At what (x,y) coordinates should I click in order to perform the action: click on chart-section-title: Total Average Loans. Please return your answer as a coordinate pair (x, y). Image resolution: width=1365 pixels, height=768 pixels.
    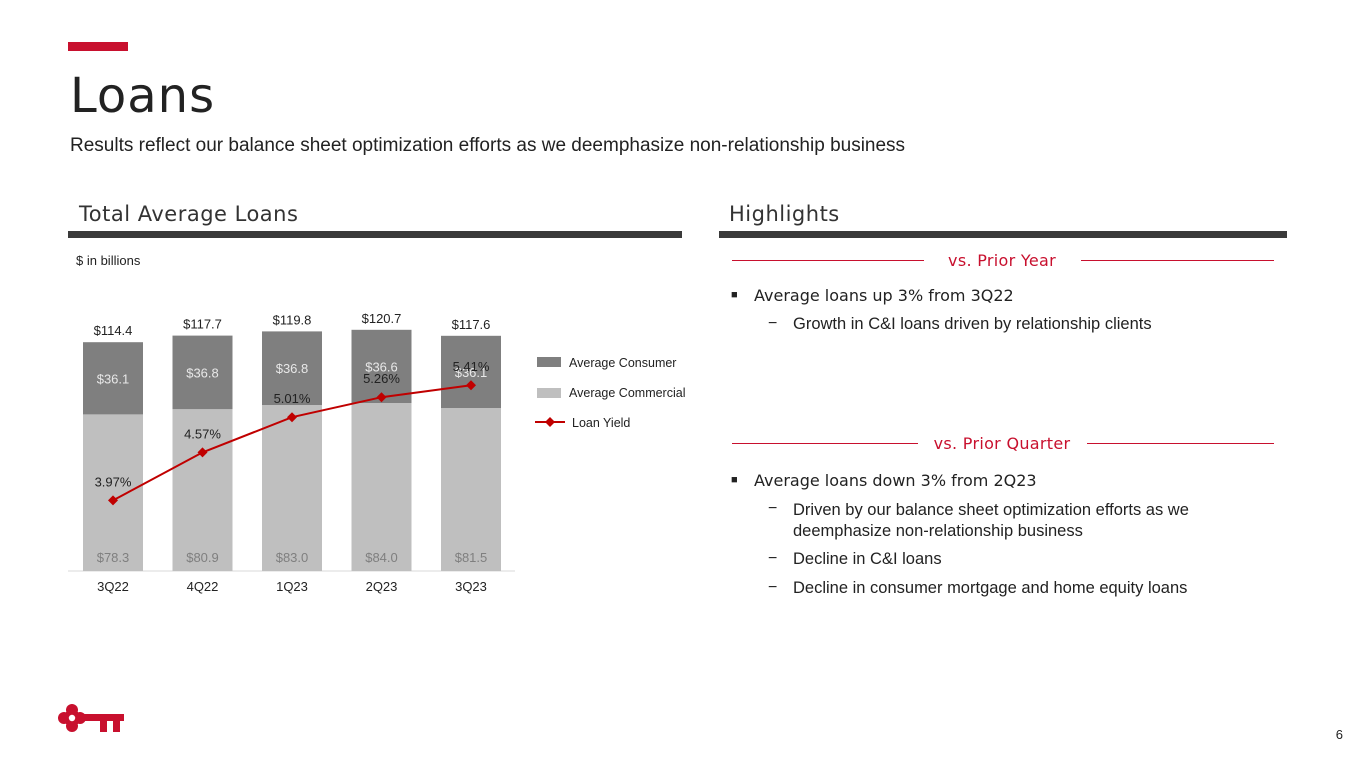
    Looking at the image, I should click on (189, 214).